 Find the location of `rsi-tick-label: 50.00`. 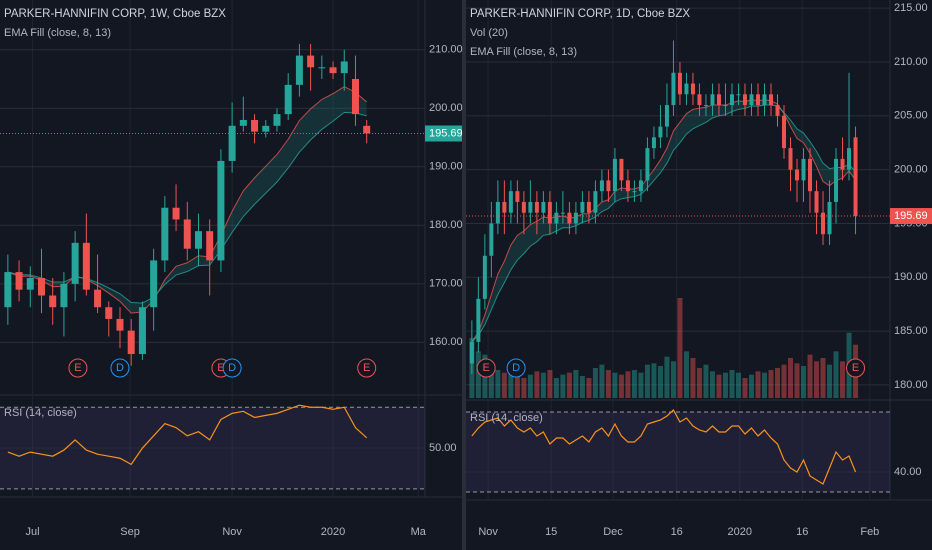

rsi-tick-label: 50.00 is located at coordinates (443, 448).